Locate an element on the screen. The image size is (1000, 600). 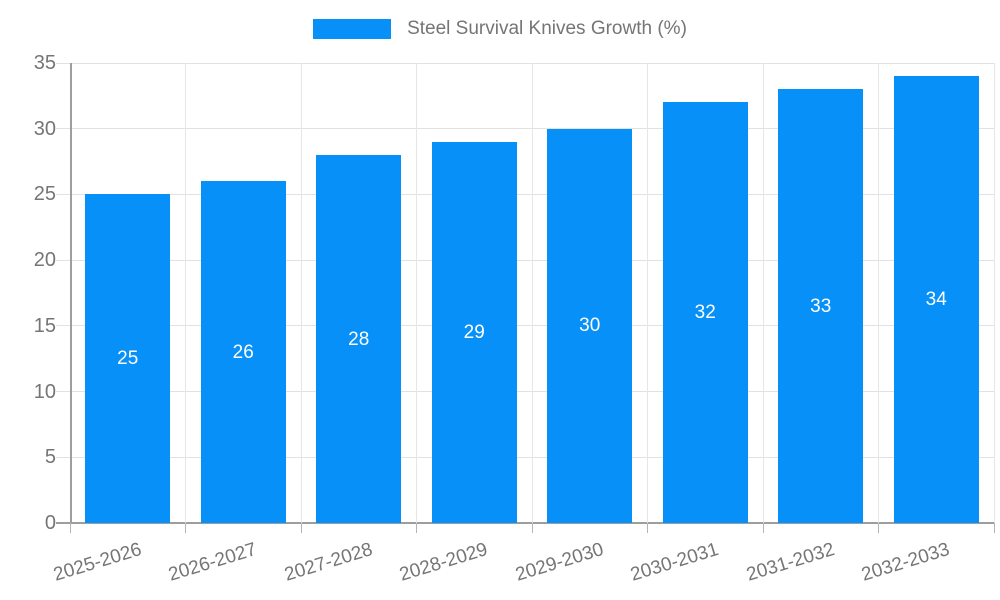
bar-value-label: 28 is located at coordinates (359, 339).